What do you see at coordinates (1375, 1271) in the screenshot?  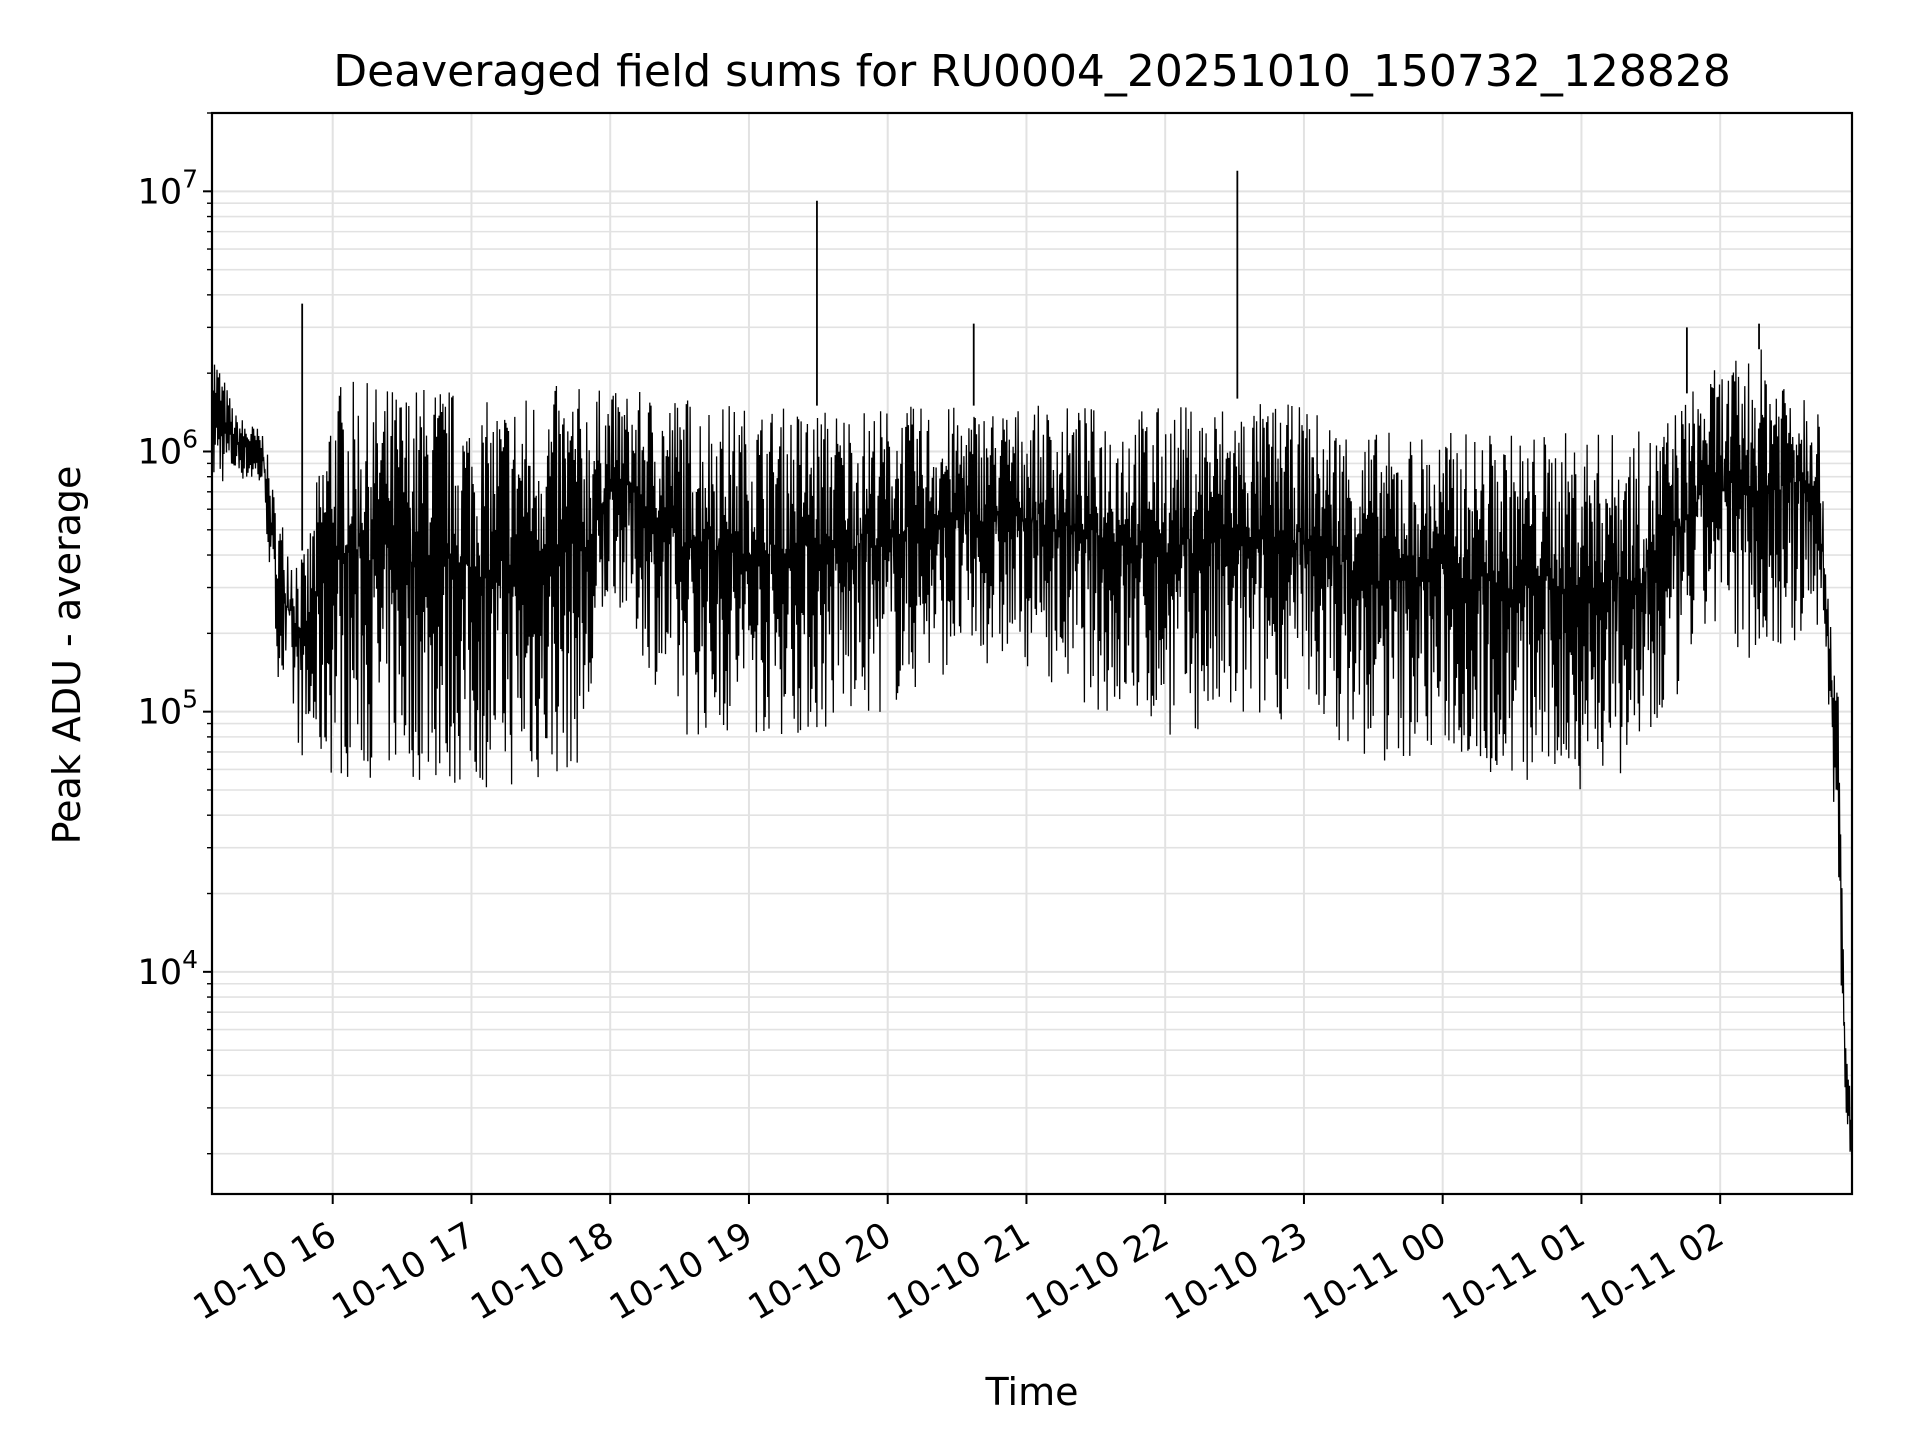 I see `x-tick-label: 10-11 00` at bounding box center [1375, 1271].